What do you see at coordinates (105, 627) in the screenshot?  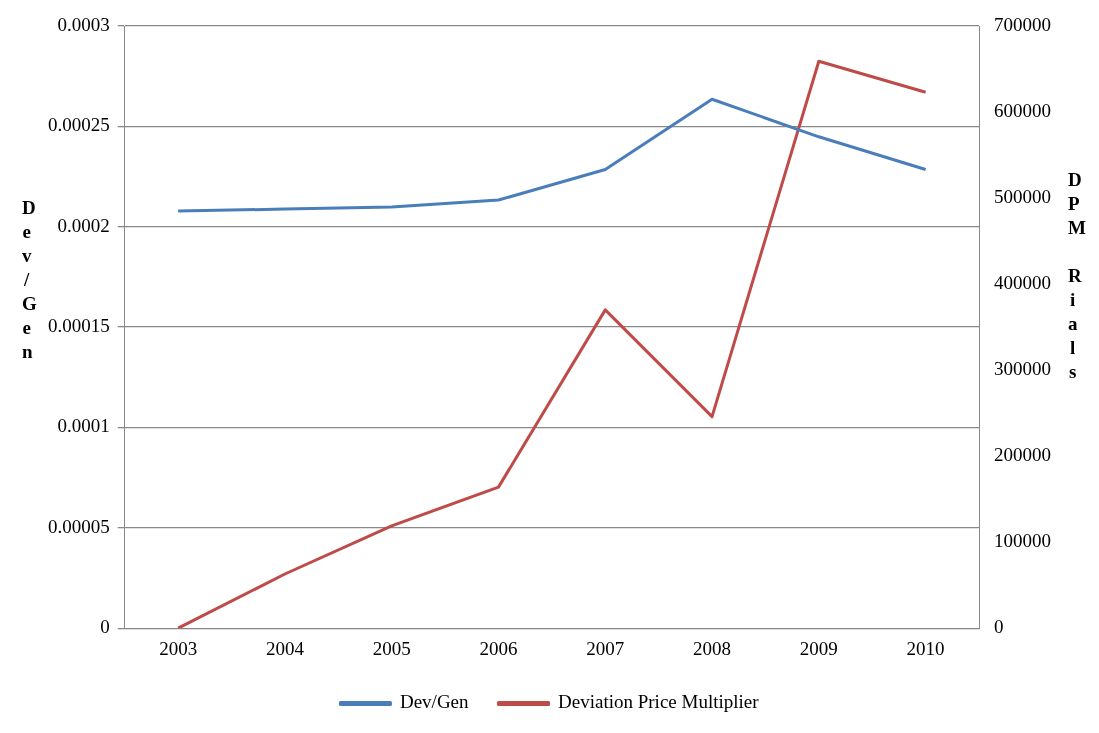 I see `y-tick-label: 0` at bounding box center [105, 627].